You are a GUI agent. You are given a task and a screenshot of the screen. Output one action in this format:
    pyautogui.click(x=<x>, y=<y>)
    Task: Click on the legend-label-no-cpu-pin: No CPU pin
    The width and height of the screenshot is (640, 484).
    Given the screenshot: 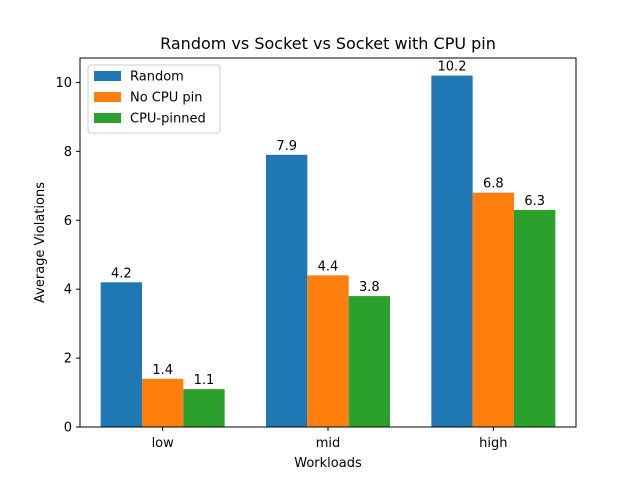 What is the action you would take?
    pyautogui.click(x=166, y=98)
    